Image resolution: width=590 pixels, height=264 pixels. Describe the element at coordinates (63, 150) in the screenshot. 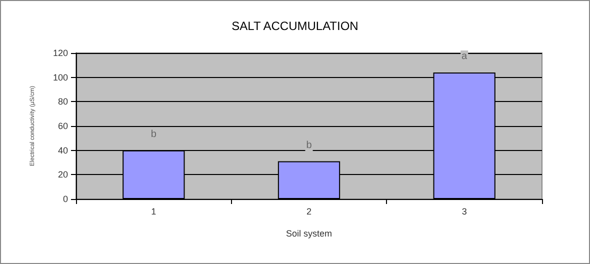

I see `y-tick-label: 40` at that location.